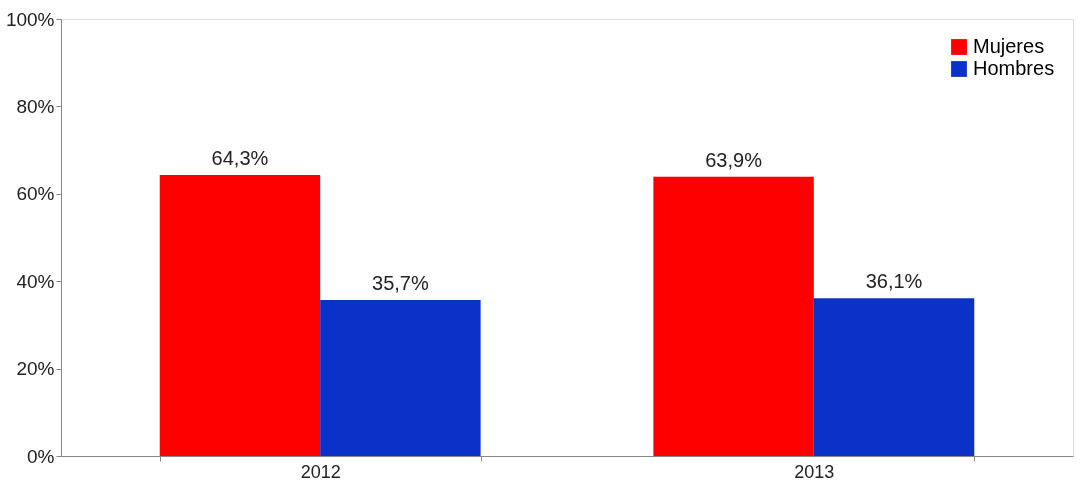  What do you see at coordinates (30, 19) in the screenshot?
I see `y-tick-label: 100%` at bounding box center [30, 19].